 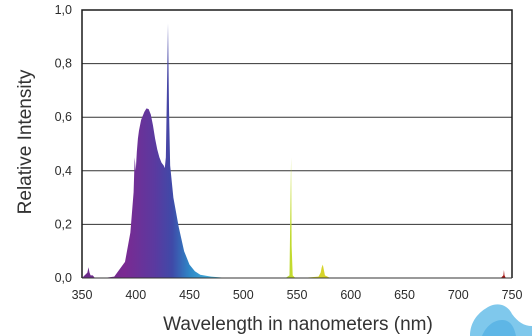 I want to click on y-tick-label: 0,8, so click(x=63, y=64).